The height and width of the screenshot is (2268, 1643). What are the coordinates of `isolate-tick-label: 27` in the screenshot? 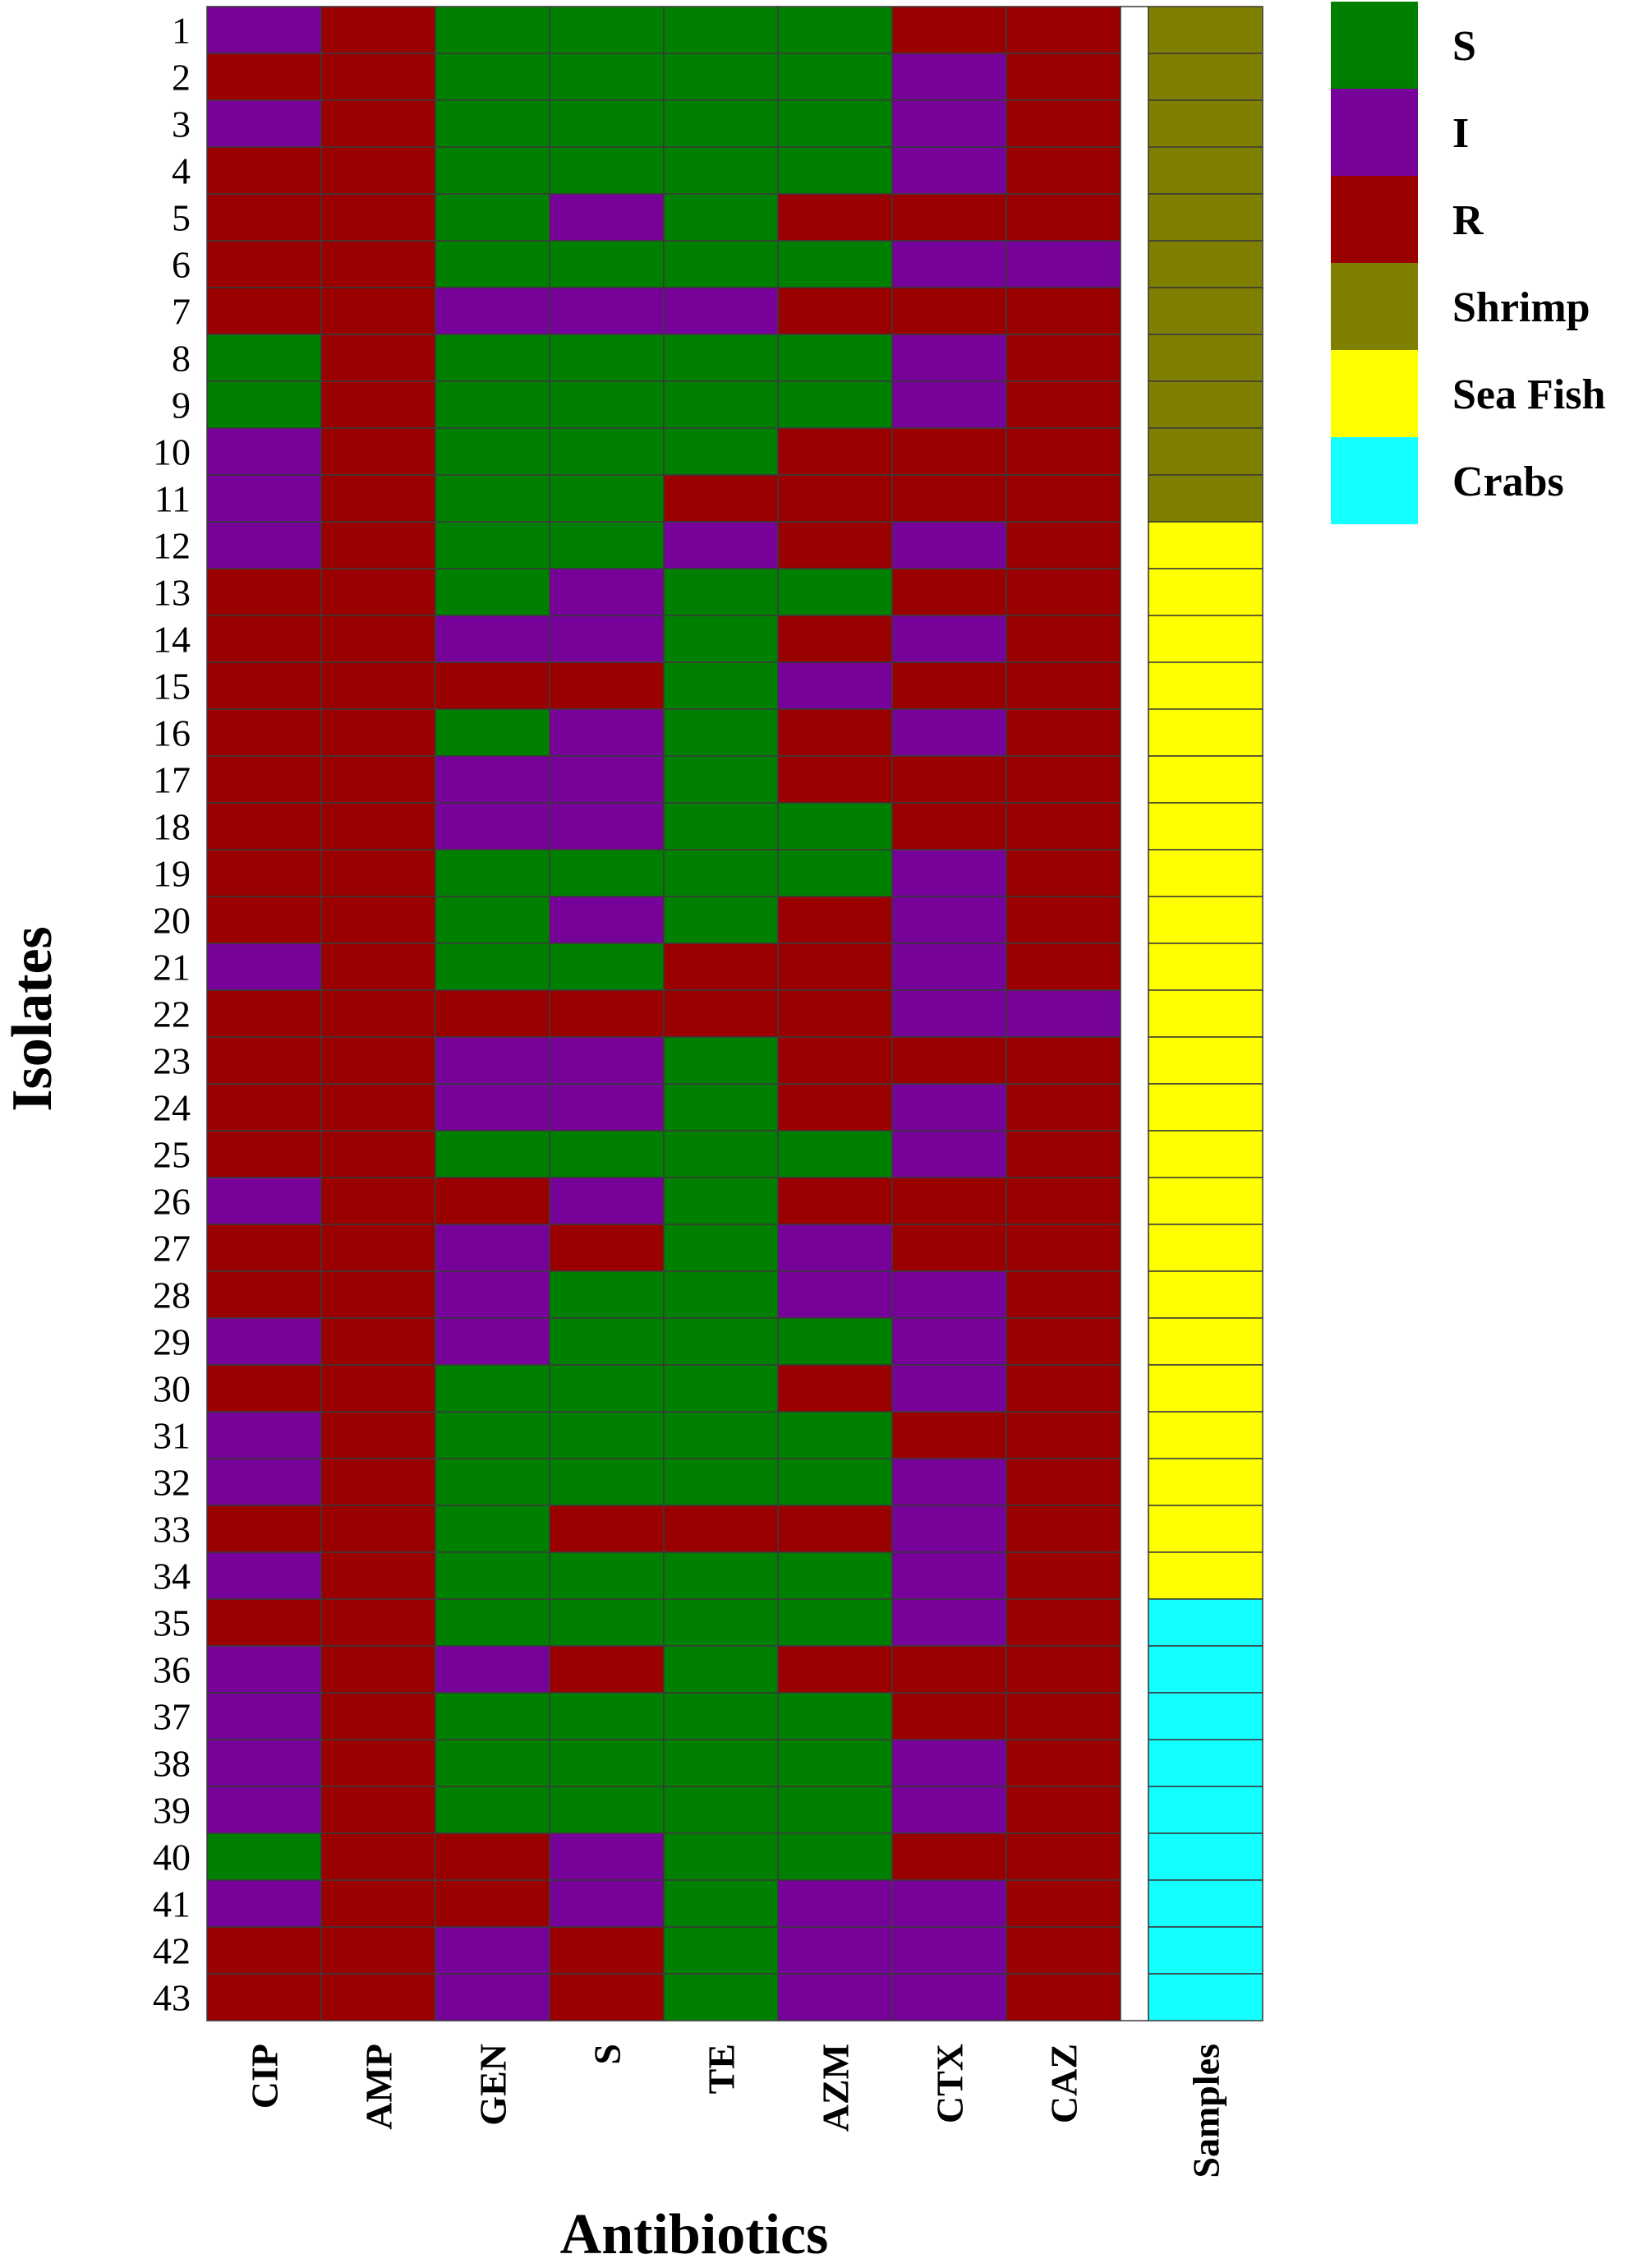 It's located at (172, 1249).